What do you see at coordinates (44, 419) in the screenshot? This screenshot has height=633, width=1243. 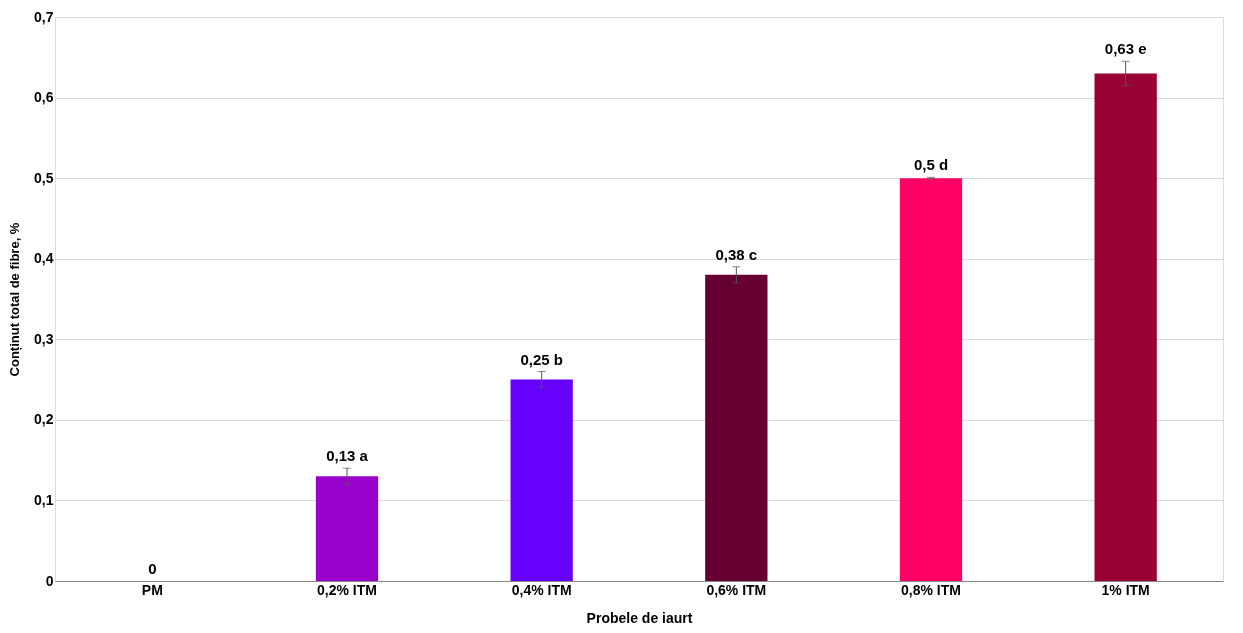 I see `y-tick-label: 0,2` at bounding box center [44, 419].